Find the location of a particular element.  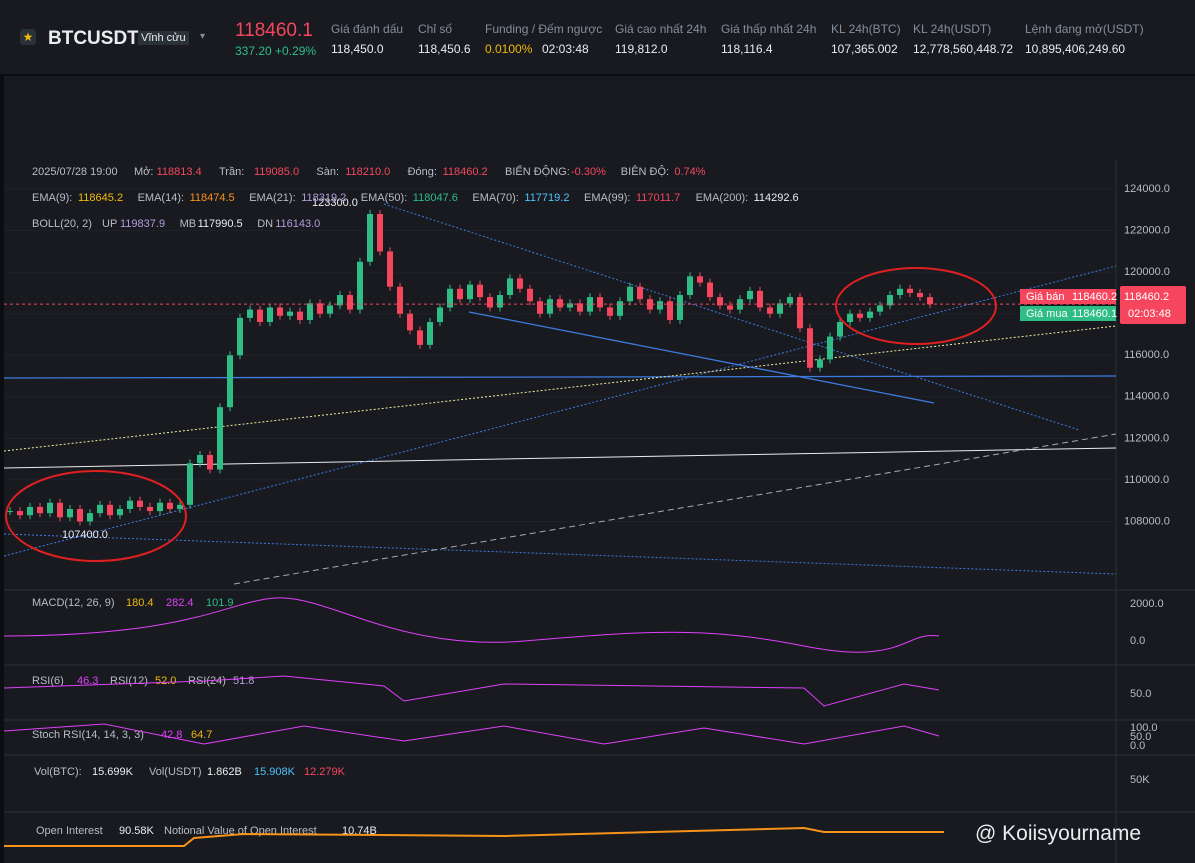

rsi-value: 46.3 is located at coordinates (87, 681).